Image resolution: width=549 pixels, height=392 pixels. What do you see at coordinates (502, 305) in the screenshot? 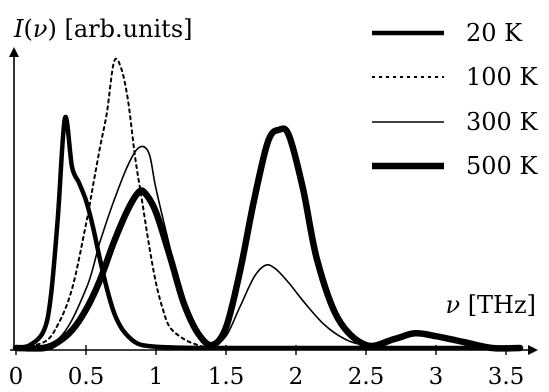
I see `x-axis-label-unit: [THz]` at bounding box center [502, 305].